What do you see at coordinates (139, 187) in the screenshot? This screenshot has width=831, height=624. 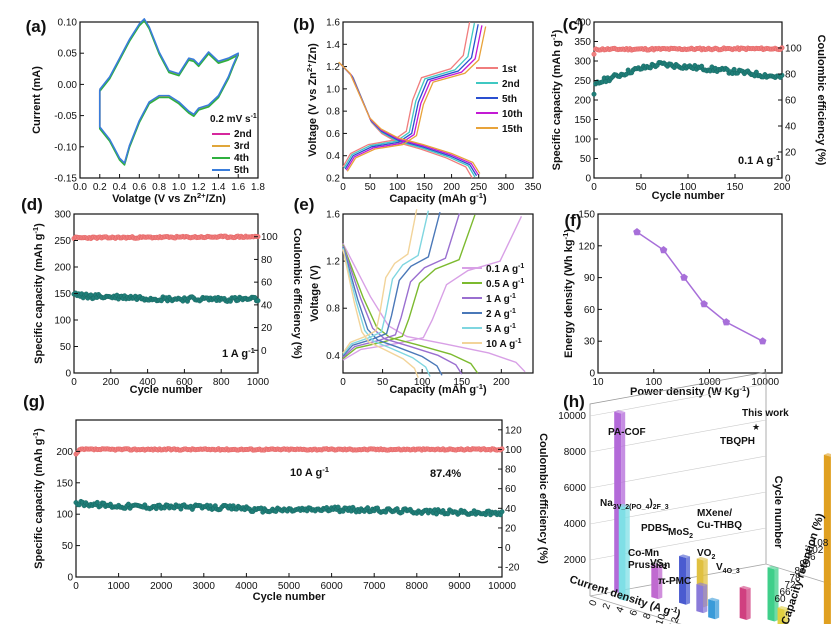 I see `x-tick-label: 0.6` at bounding box center [139, 187].